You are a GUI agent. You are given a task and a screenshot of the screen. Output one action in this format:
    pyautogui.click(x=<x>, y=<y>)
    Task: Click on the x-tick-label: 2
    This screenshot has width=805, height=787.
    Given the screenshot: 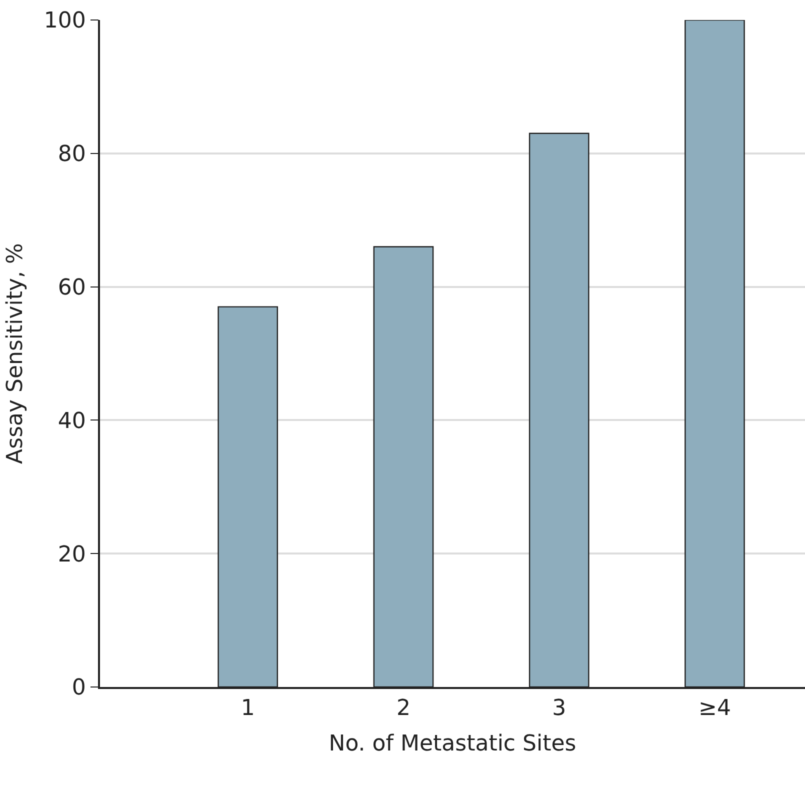 What is the action you would take?
    pyautogui.click(x=403, y=709)
    